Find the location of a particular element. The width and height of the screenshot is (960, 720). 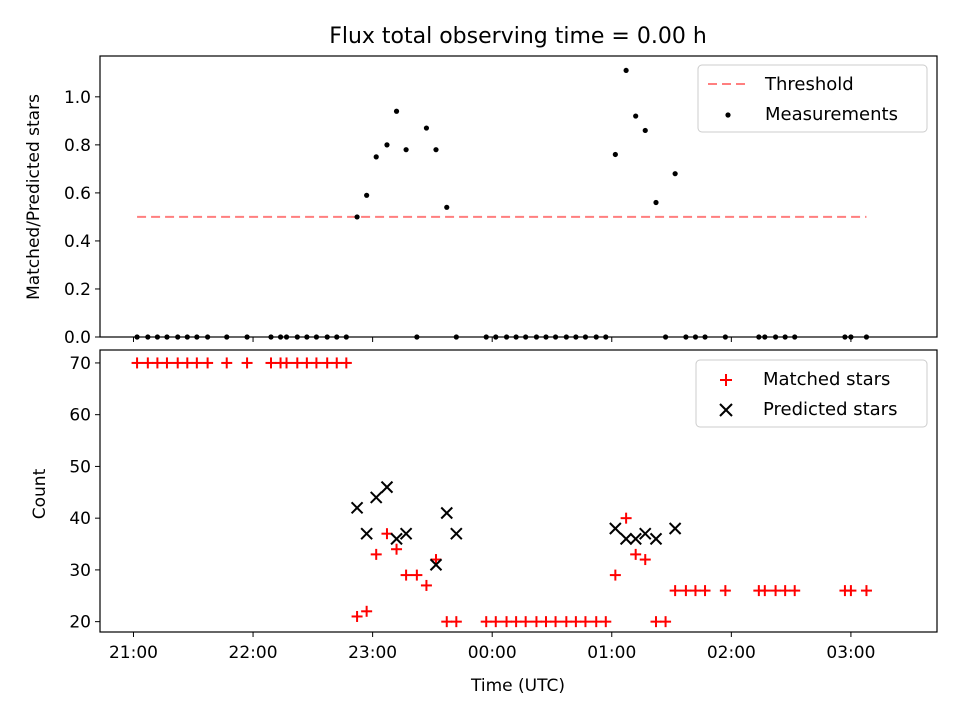

ratio-y-tick-label: 0.0 is located at coordinates (77, 338).